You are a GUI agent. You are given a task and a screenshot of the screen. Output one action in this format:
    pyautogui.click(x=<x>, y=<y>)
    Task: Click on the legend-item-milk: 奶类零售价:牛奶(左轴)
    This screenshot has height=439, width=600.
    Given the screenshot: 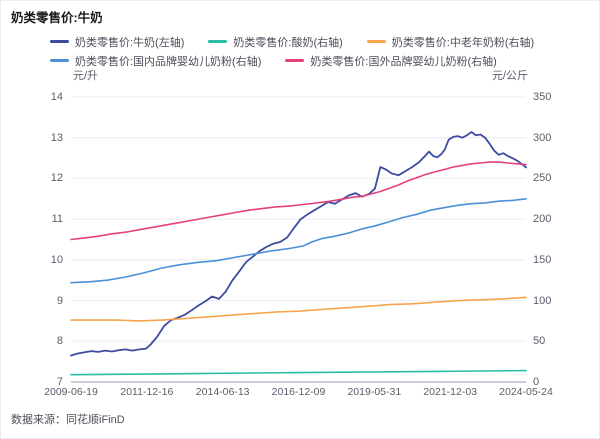 What is the action you would take?
    pyautogui.click(x=117, y=42)
    